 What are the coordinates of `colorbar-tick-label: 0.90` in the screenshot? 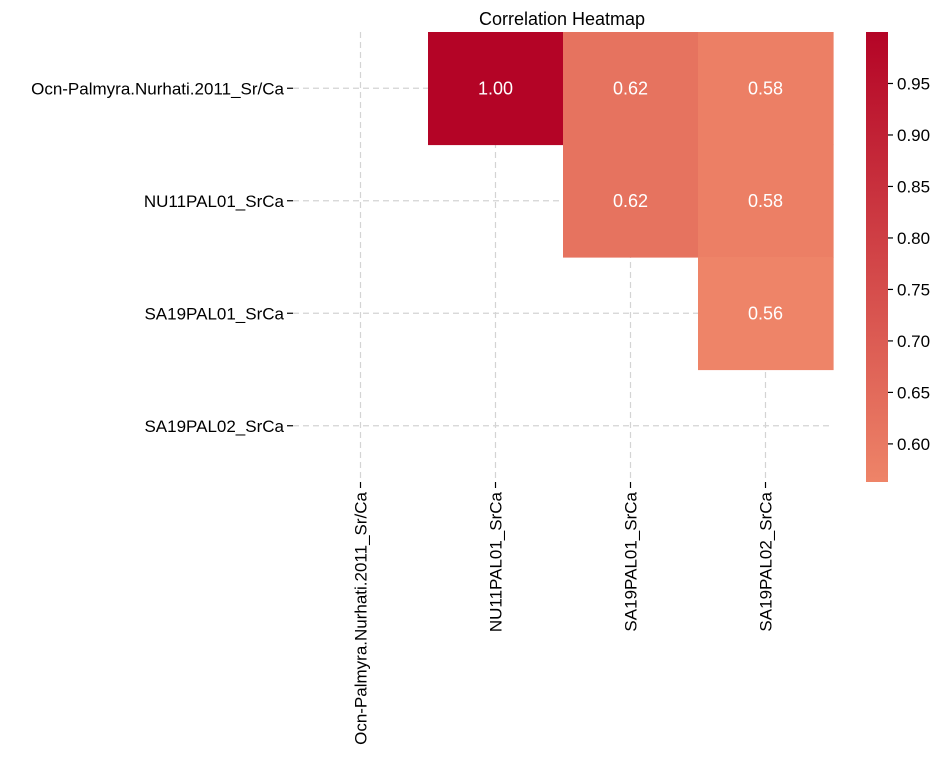 It's located at (913, 135).